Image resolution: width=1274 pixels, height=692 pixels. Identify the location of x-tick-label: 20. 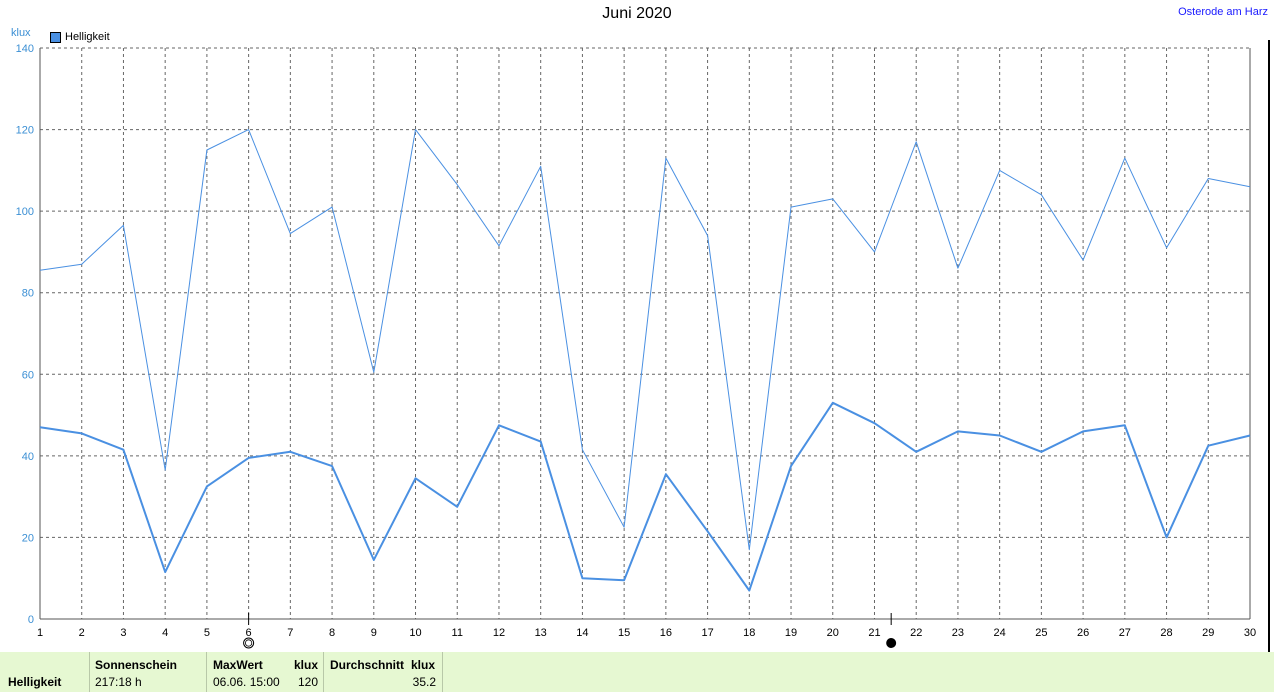
(833, 633).